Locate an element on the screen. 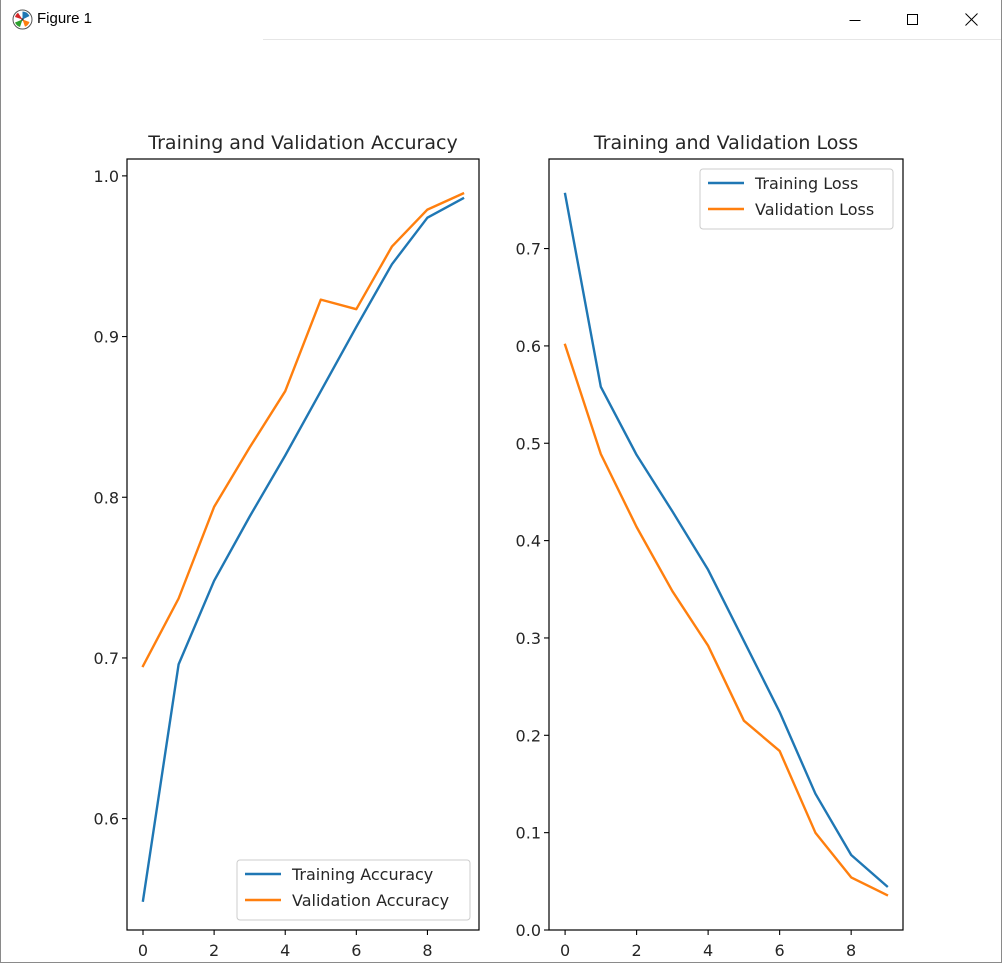  matplotlib-icon is located at coordinates (22, 19).